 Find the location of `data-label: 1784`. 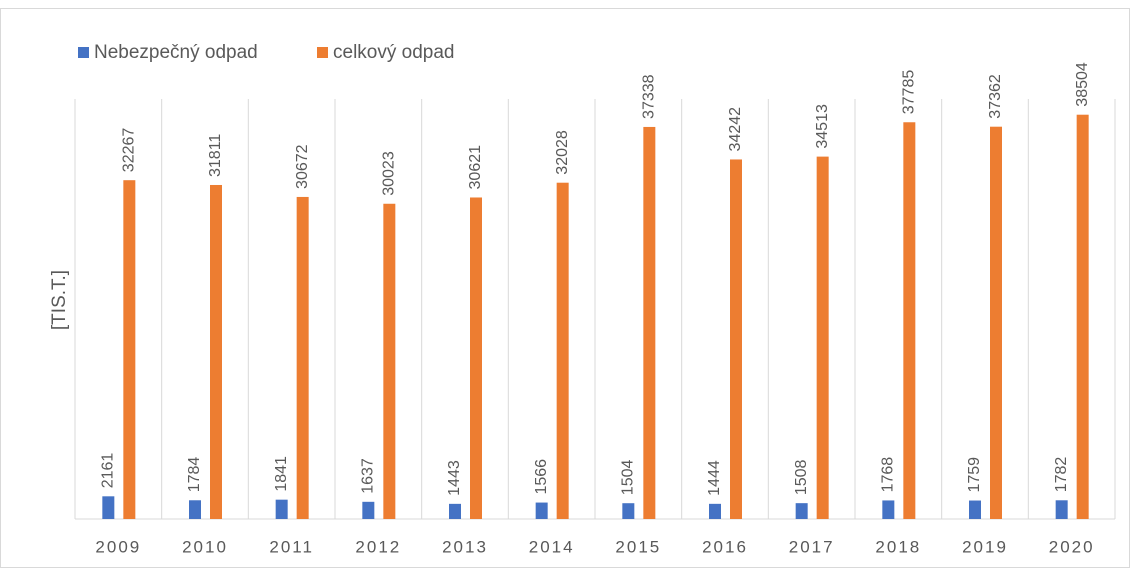

data-label: 1784 is located at coordinates (194, 475).